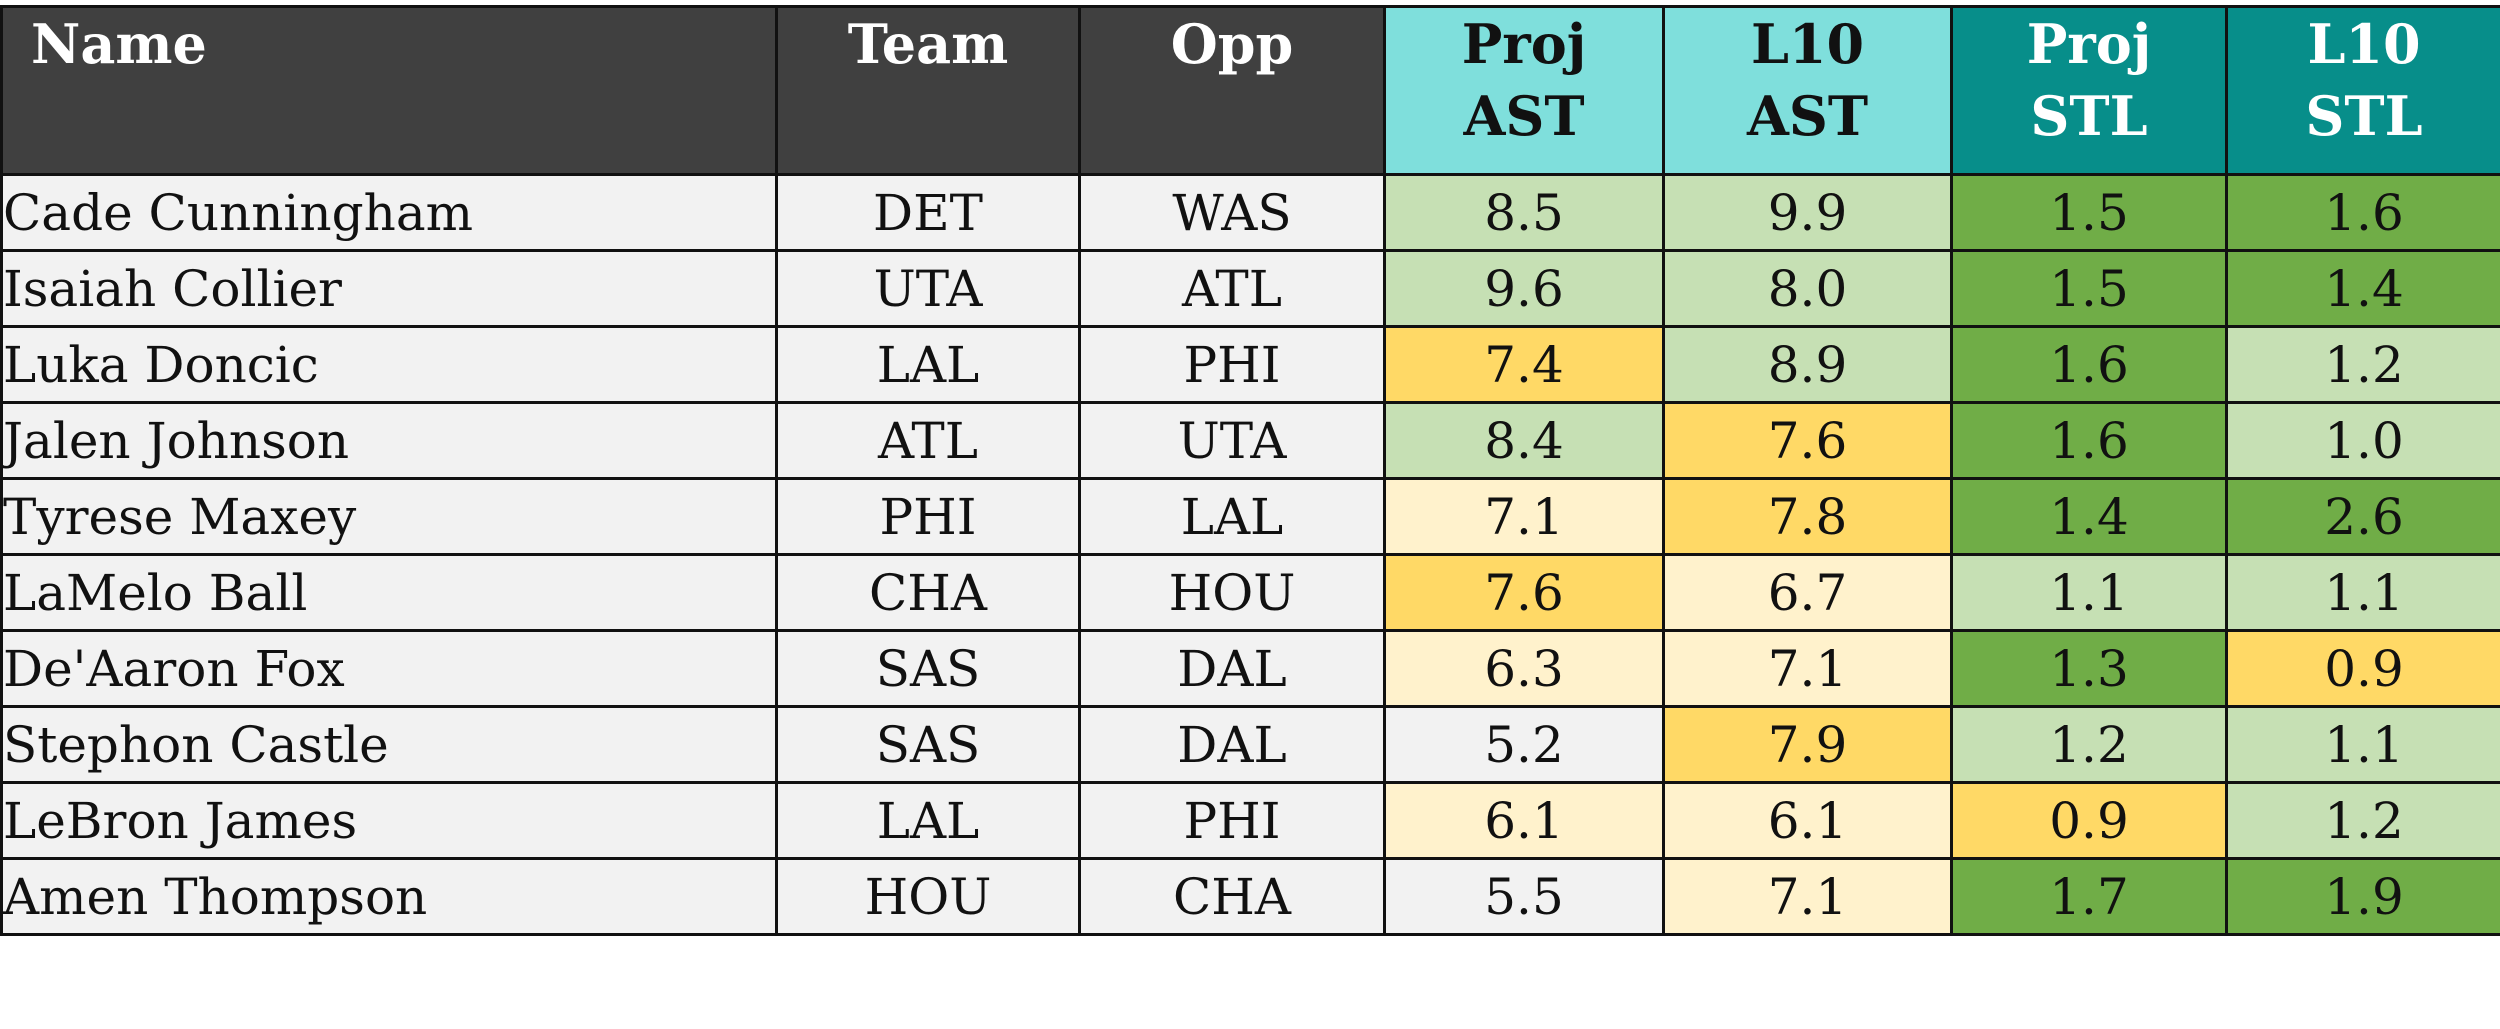  Describe the element at coordinates (928, 288) in the screenshot. I see `cell-team: UTA` at that location.